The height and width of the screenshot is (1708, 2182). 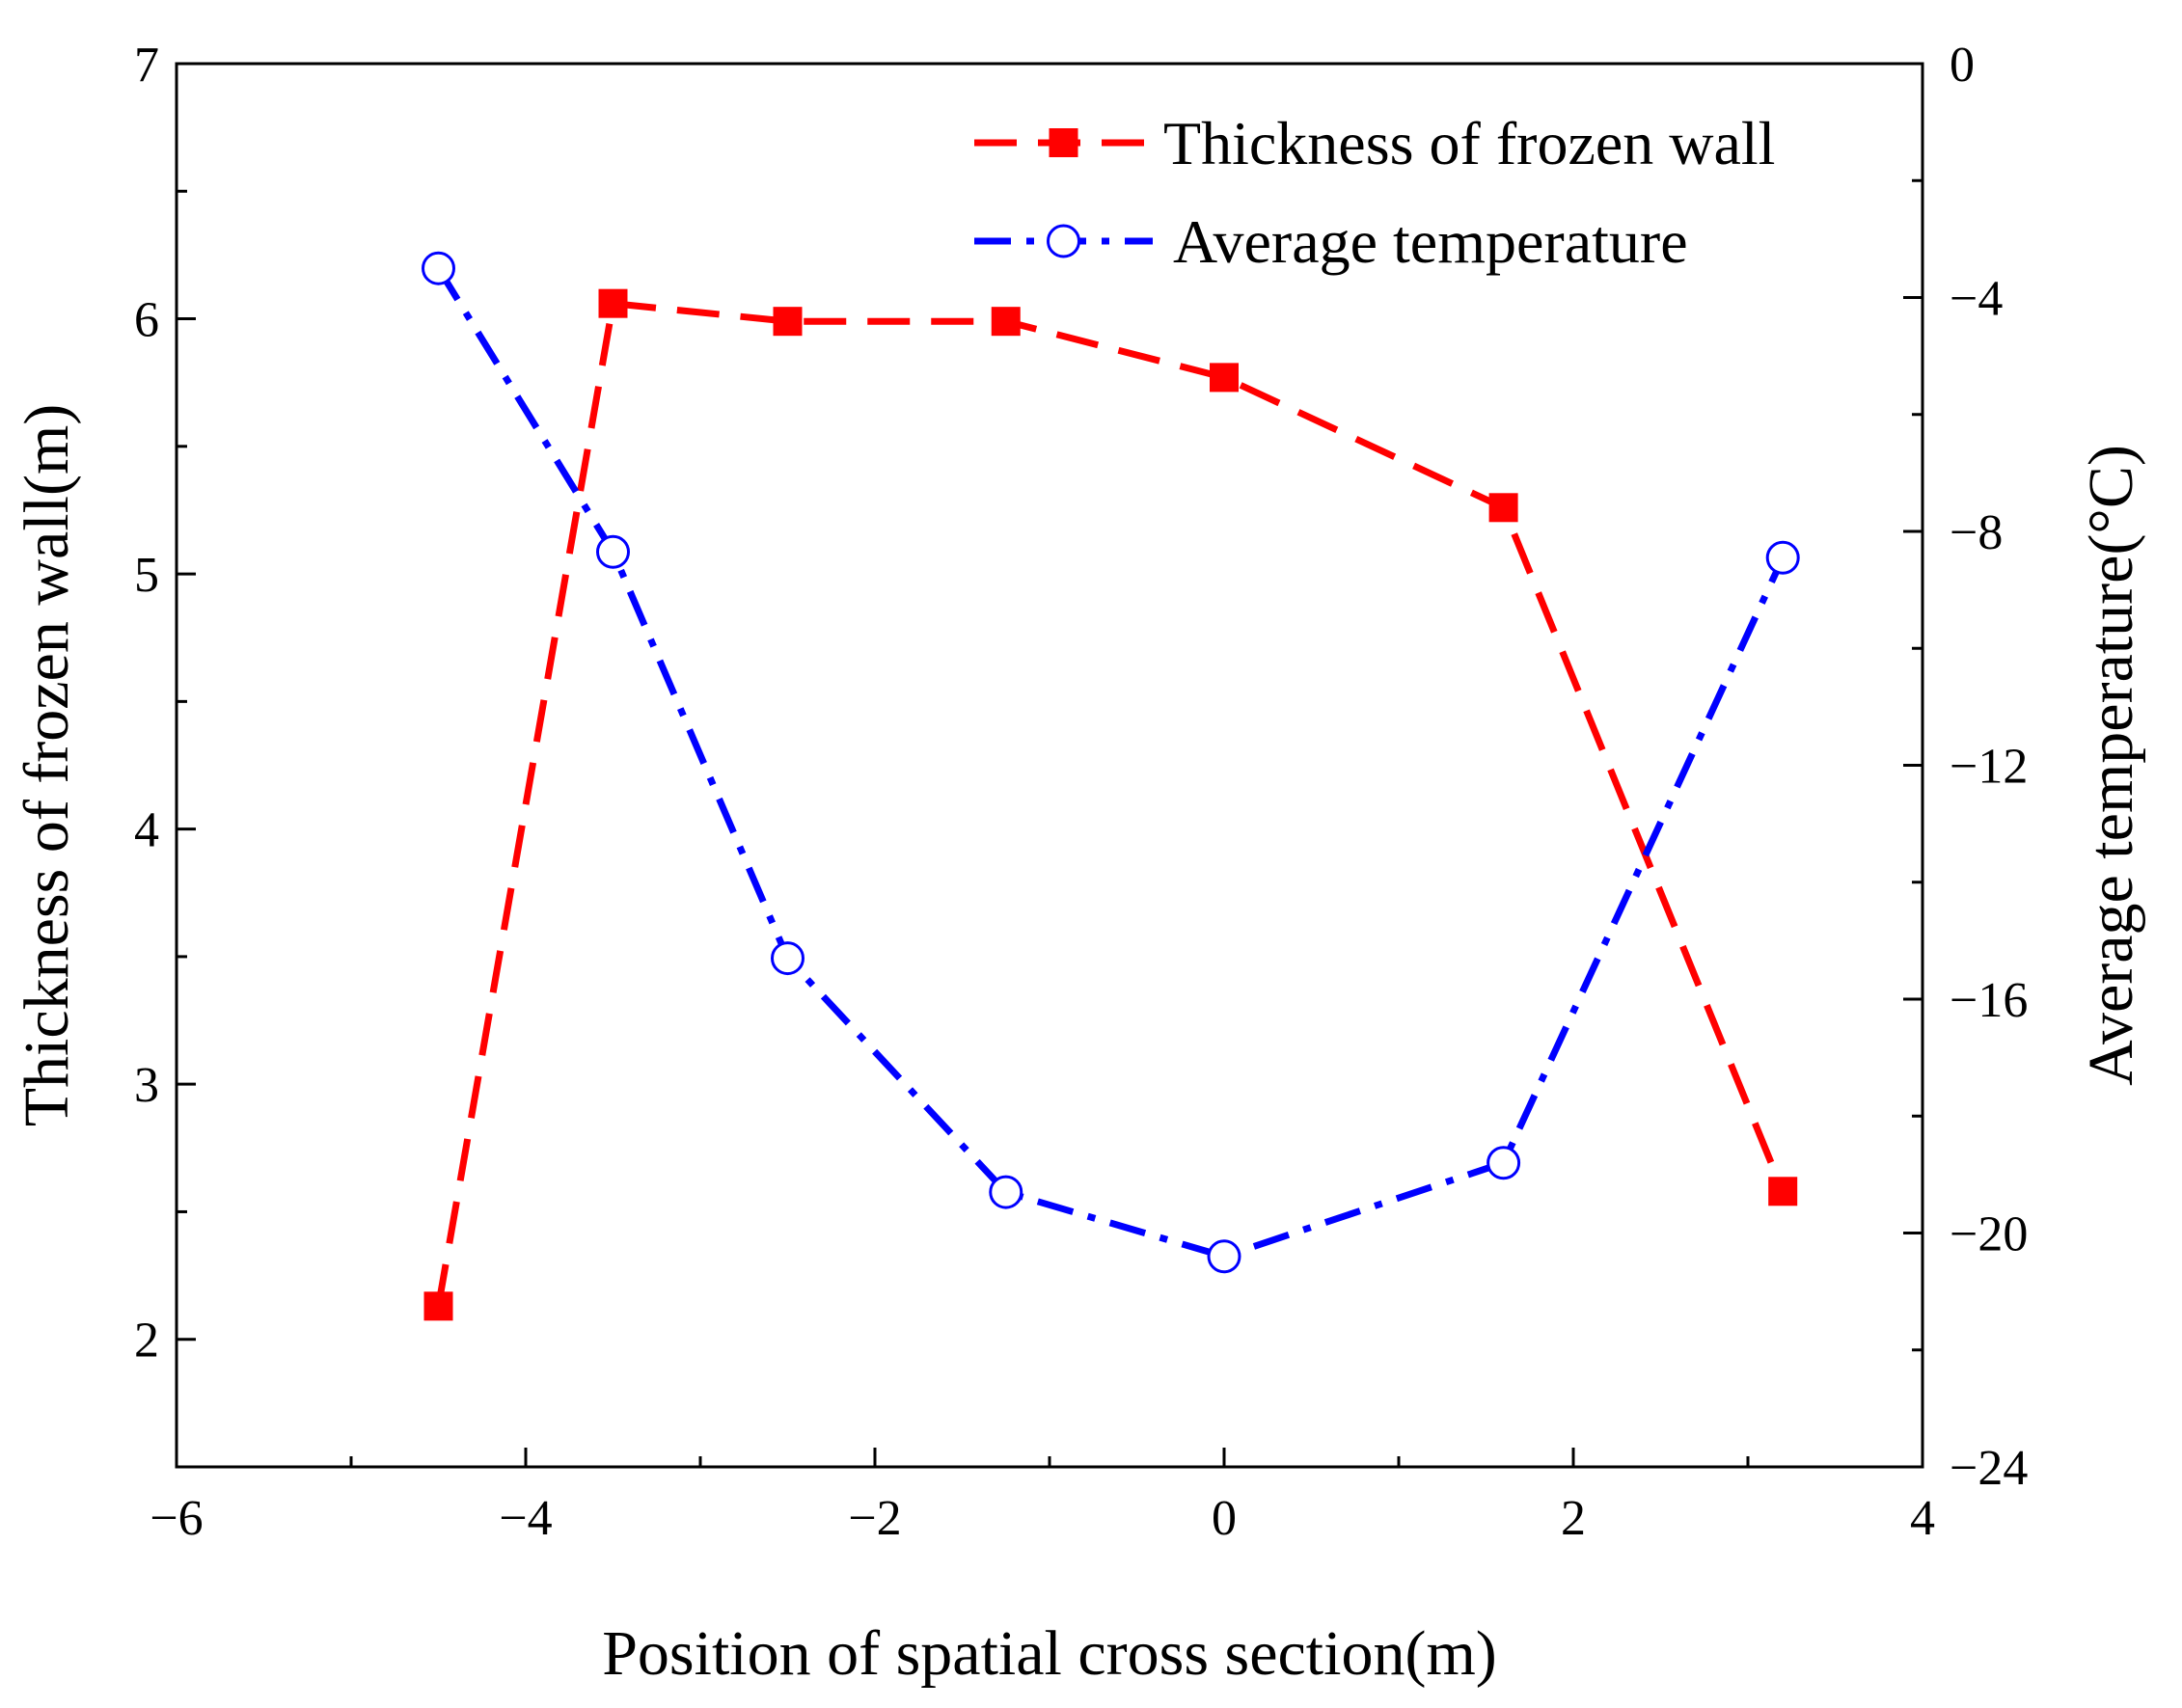 What do you see at coordinates (1989, 1234) in the screenshot?
I see `y2-tick-label: −20` at bounding box center [1989, 1234].